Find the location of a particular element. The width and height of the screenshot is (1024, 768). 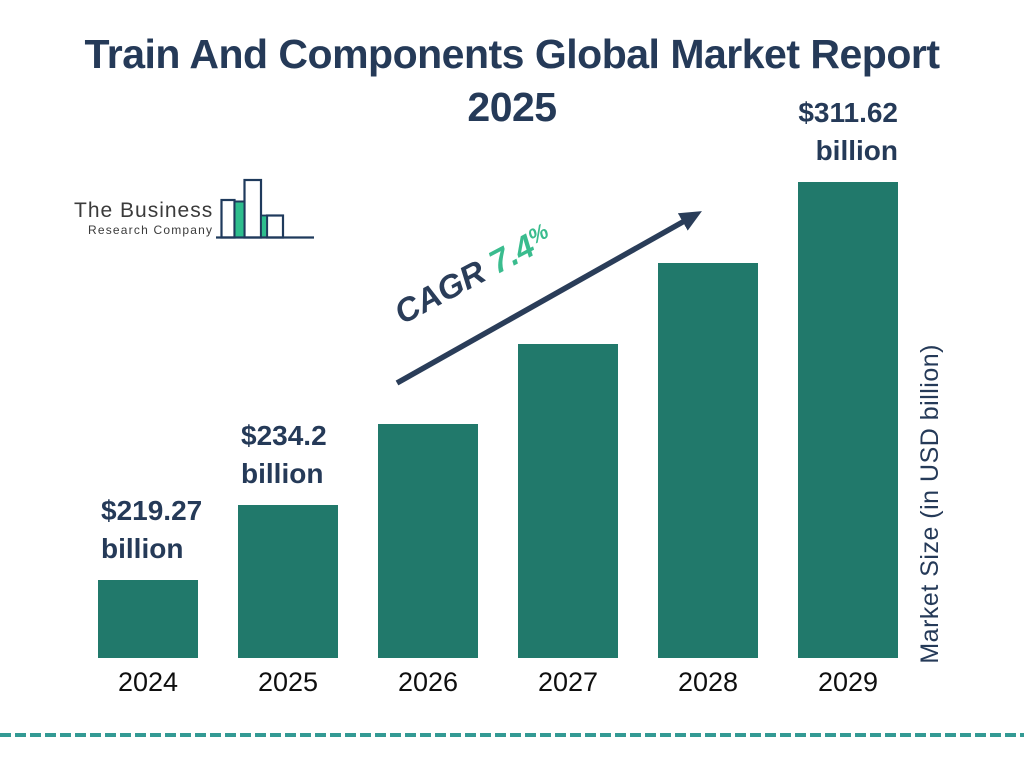

bar-2027 is located at coordinates (568, 501).